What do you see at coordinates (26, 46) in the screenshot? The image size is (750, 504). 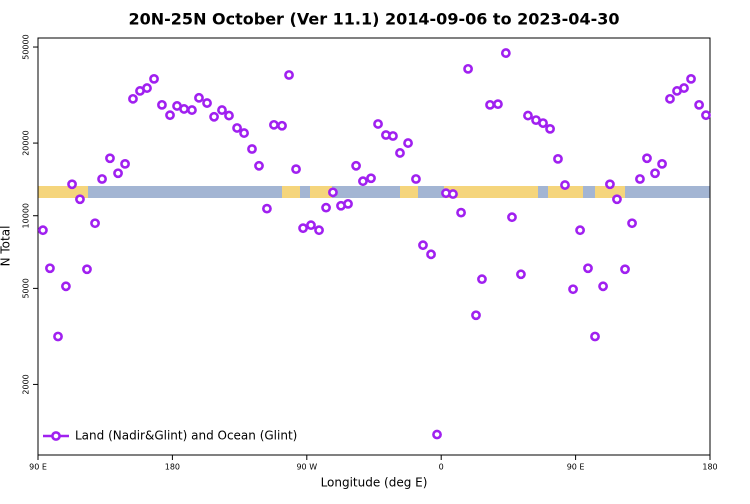 I see `y-tick-label: 50000` at bounding box center [26, 46].